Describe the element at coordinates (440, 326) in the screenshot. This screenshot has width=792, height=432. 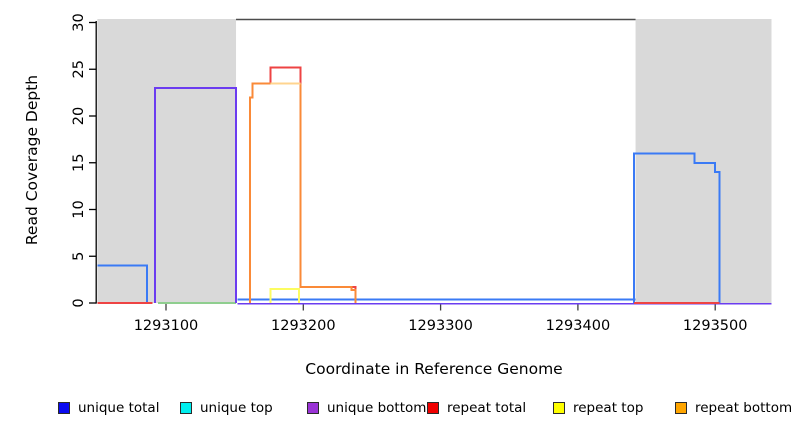
I see `x-tick-label: 1293300` at that location.